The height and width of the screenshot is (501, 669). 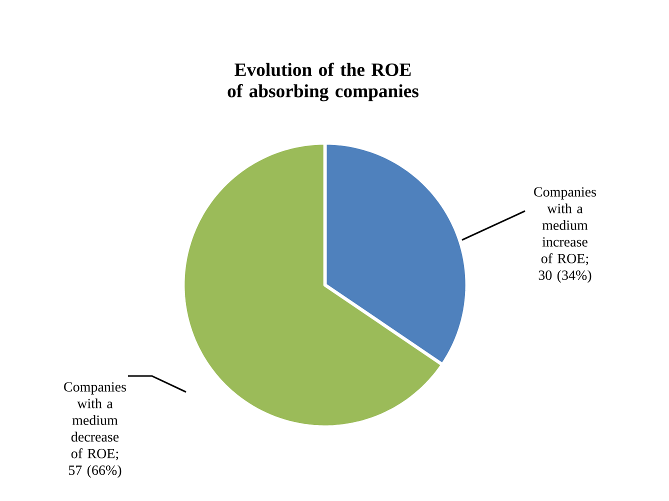 What do you see at coordinates (323, 82) in the screenshot?
I see `chart-title: Evolution of the ROE of absorbing companies` at bounding box center [323, 82].